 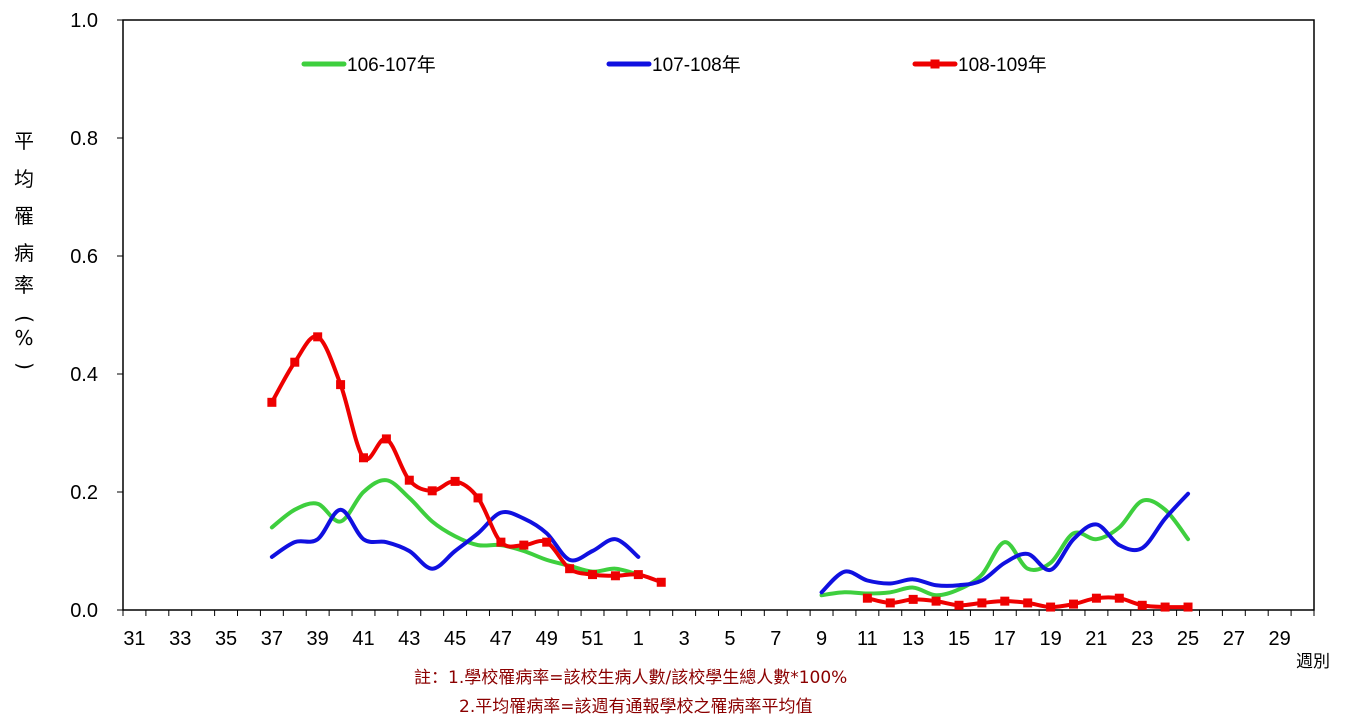 I want to click on x-tick-label: 49, so click(x=547, y=639).